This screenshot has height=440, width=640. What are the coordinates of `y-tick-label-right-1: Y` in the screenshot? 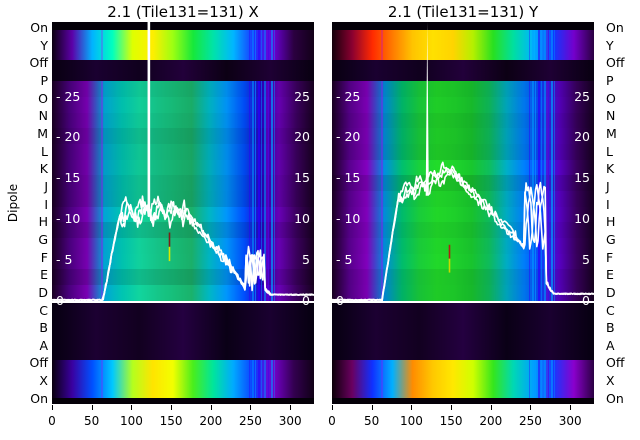 It's located at (610, 45).